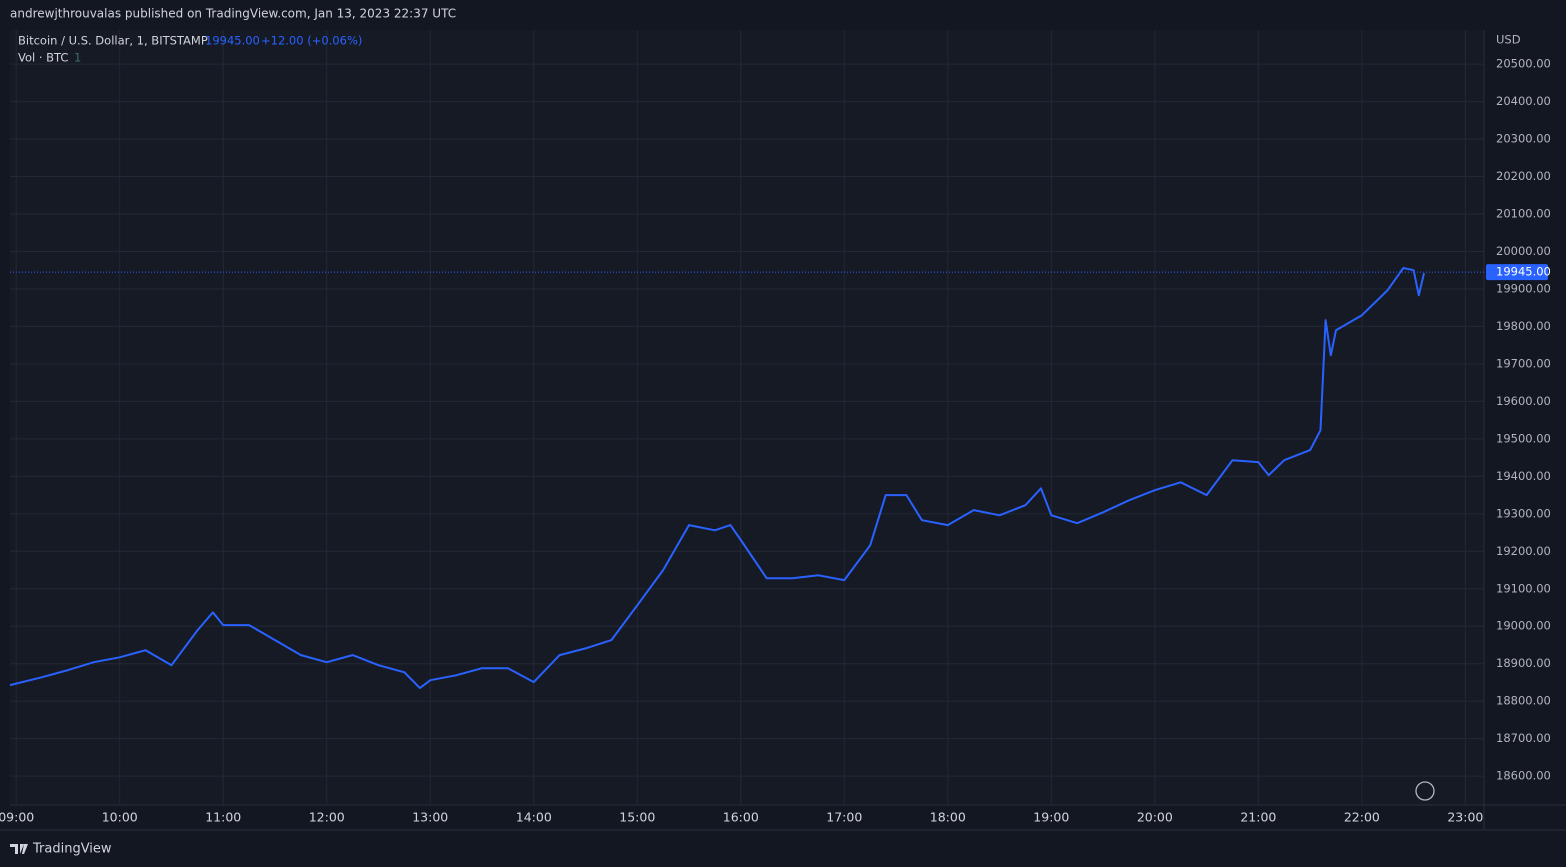 The height and width of the screenshot is (867, 1566). What do you see at coordinates (223, 817) in the screenshot?
I see `x-tick-label: 11:00` at bounding box center [223, 817].